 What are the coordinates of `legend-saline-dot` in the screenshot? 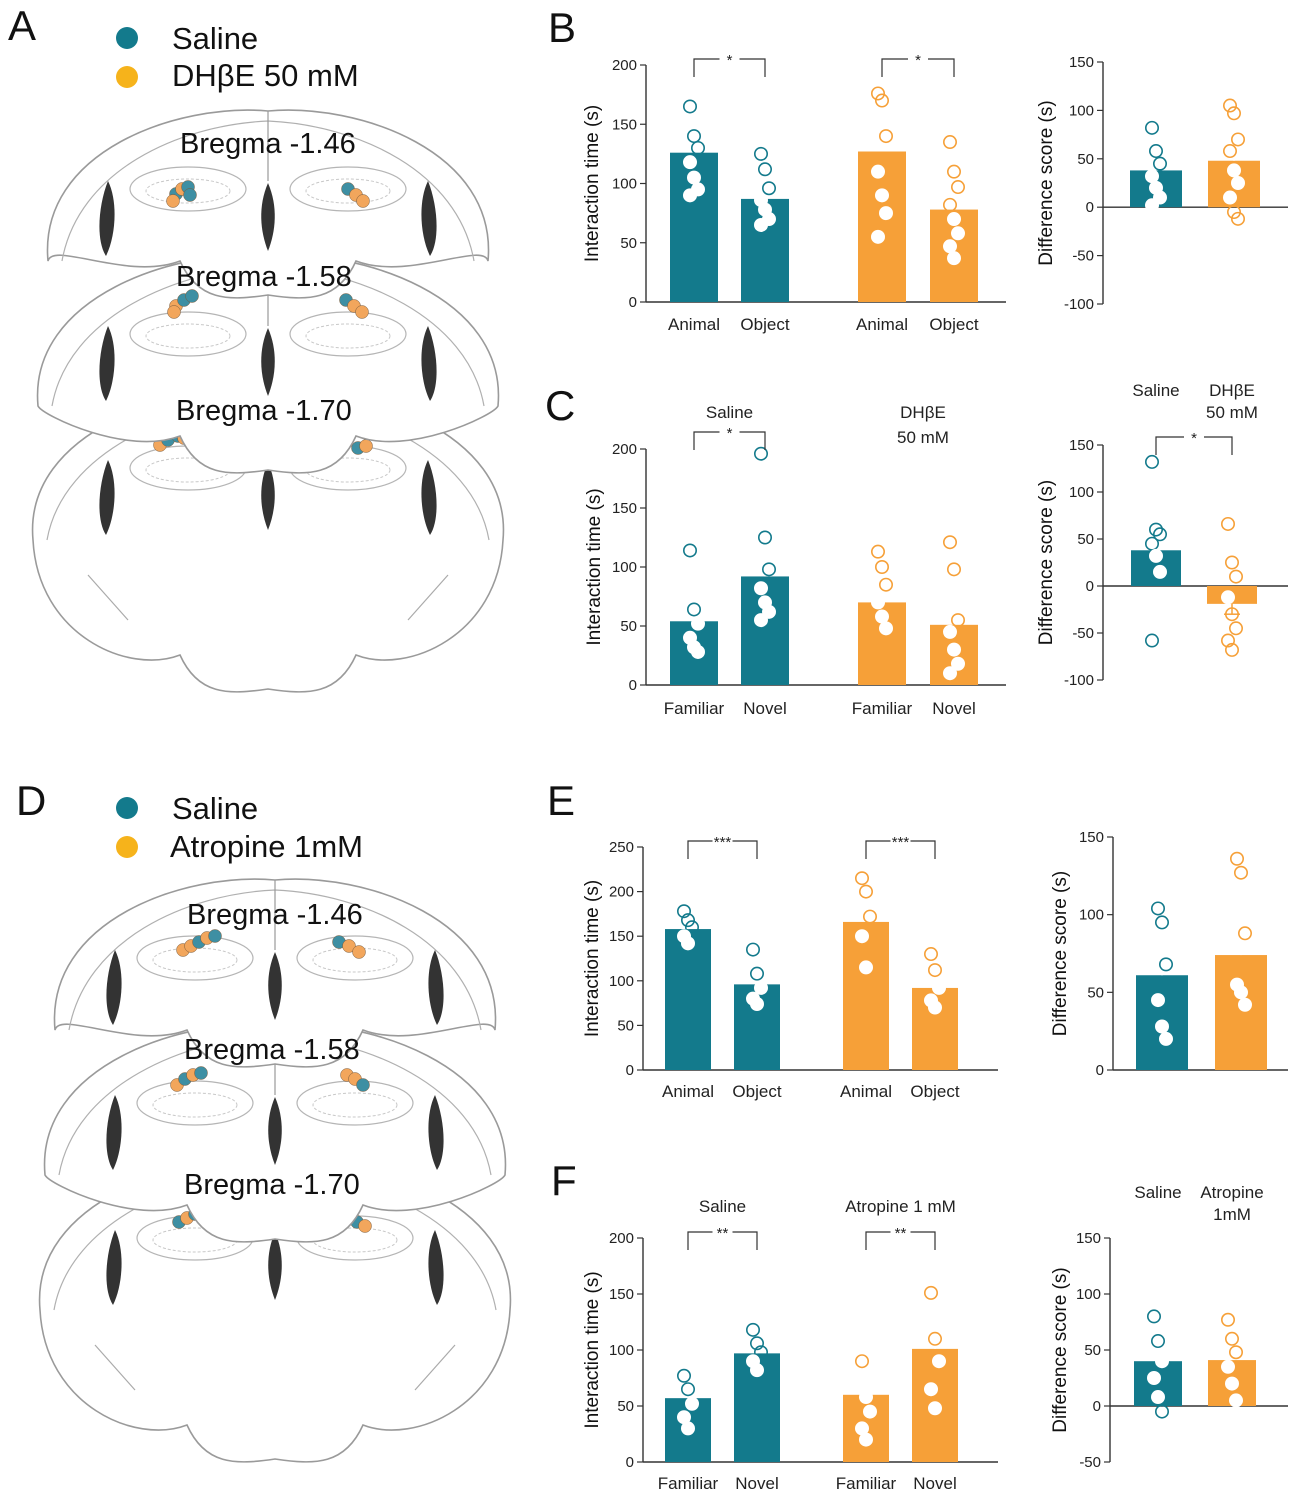 It's located at (127, 38).